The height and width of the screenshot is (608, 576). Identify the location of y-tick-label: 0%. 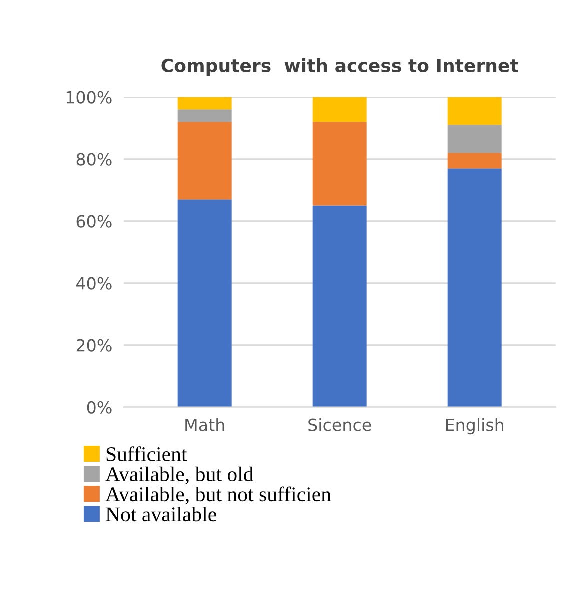
(99, 407).